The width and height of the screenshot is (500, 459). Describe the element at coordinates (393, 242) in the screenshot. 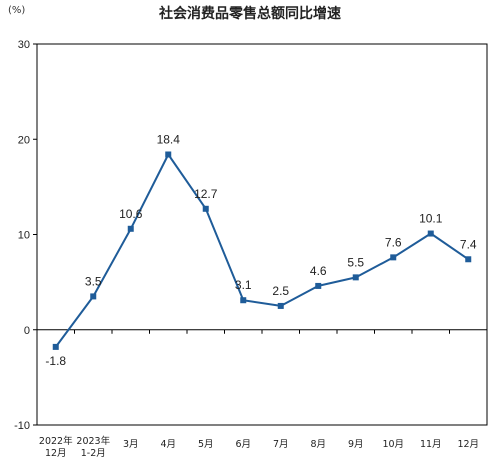

I see `data-label: 7.6` at that location.